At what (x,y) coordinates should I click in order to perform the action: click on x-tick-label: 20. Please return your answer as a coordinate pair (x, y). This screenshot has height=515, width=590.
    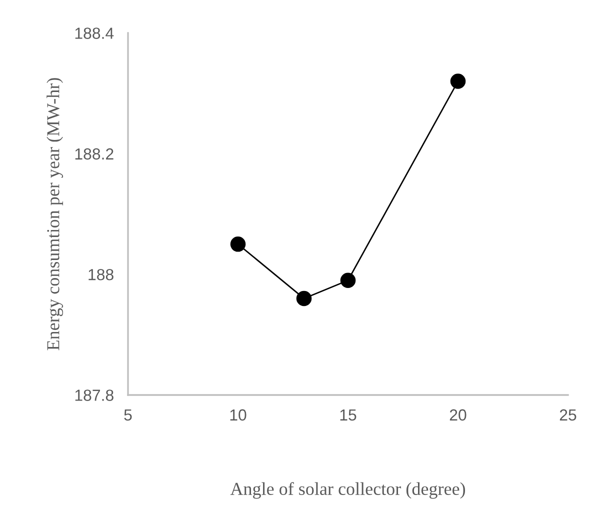
    Looking at the image, I should click on (458, 415).